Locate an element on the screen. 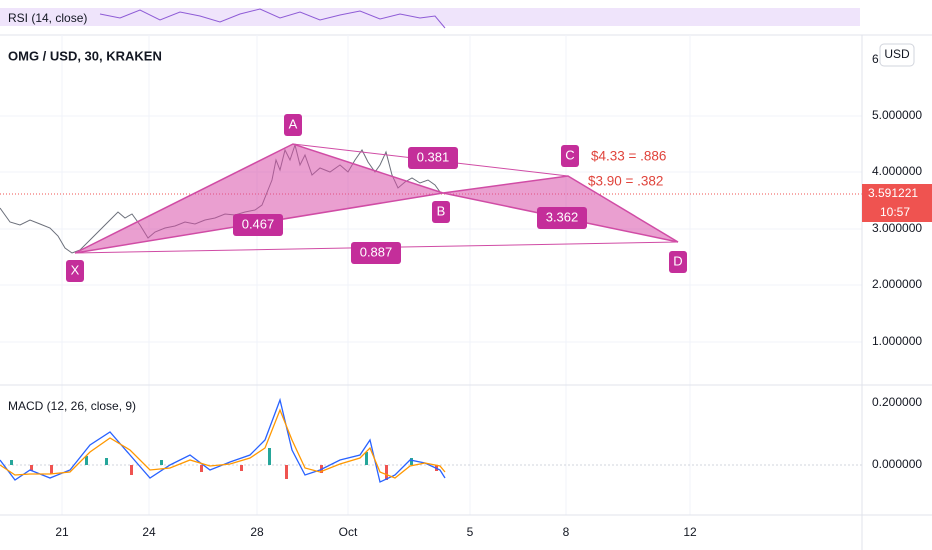  time-tick: 28 is located at coordinates (257, 532).